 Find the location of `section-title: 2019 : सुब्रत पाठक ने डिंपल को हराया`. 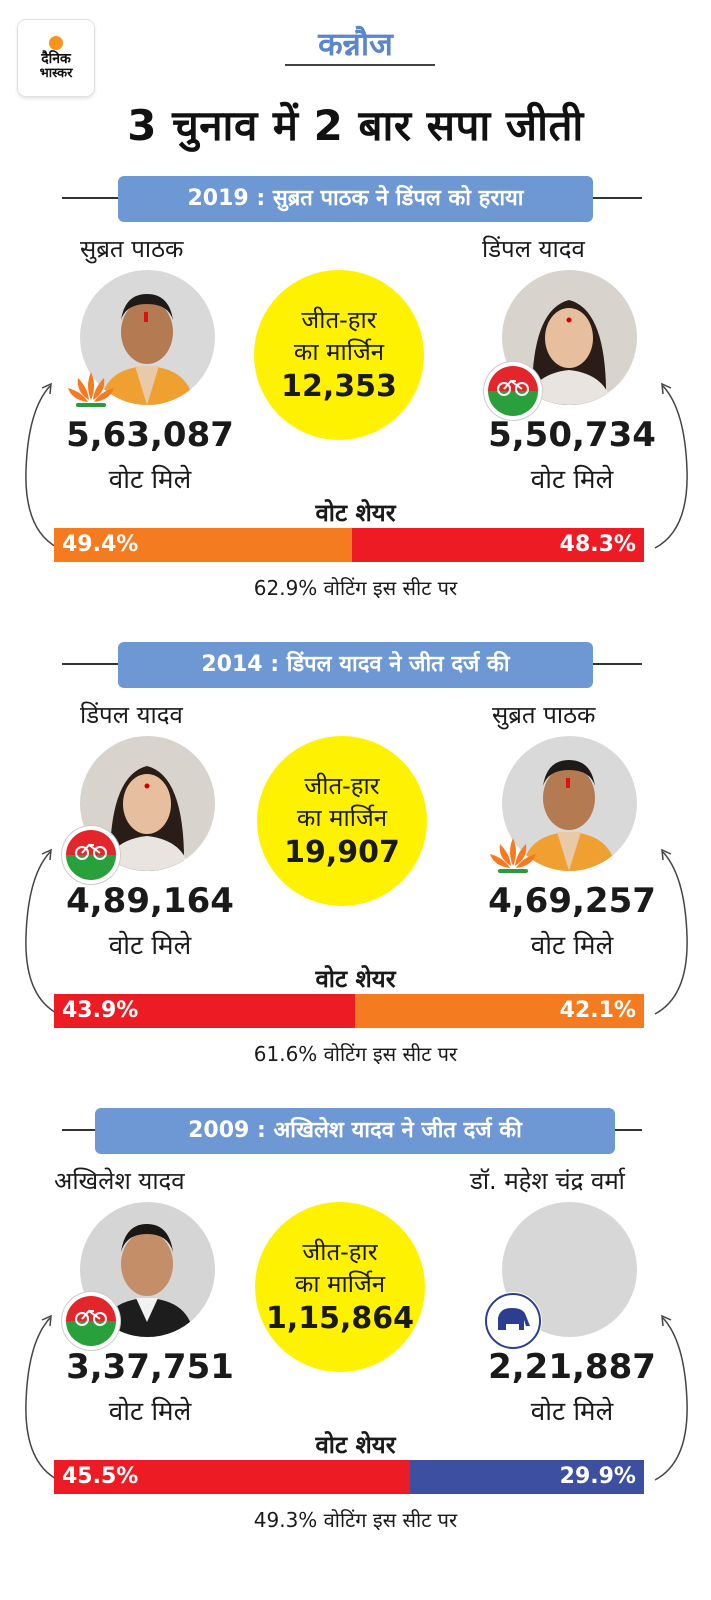

section-title: 2019 : सुब्रत पाठक ने डिंपल को हराया is located at coordinates (355, 199).